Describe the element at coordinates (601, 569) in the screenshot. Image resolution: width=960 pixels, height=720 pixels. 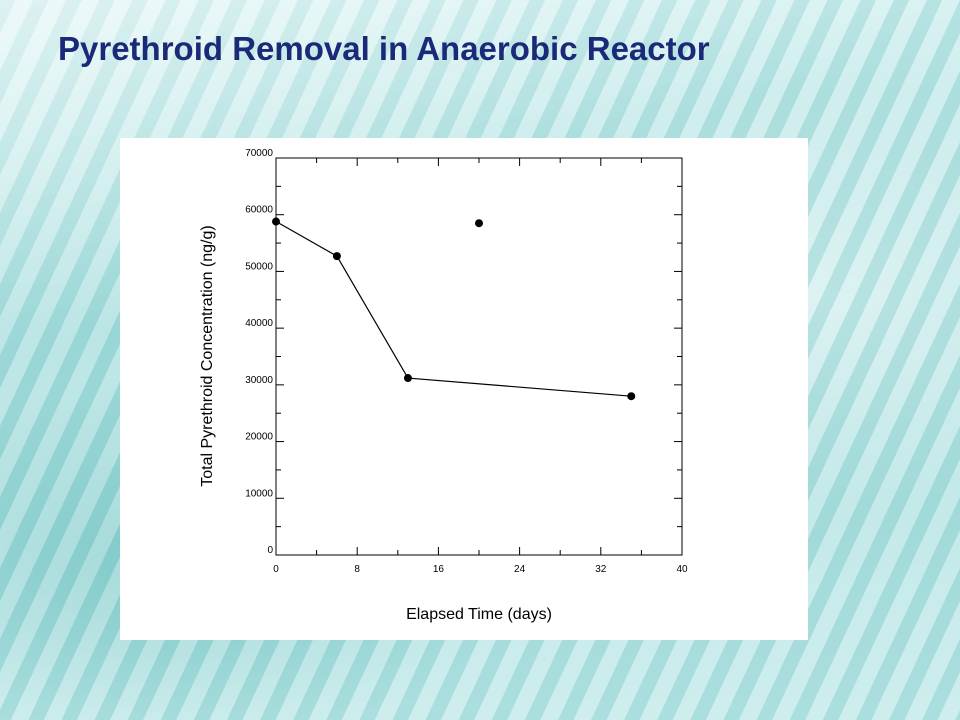
I see `x-tick-label: 32` at that location.